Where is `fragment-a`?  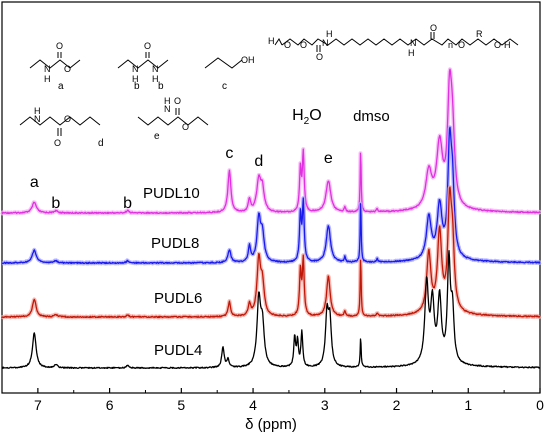 fragment-a is located at coordinates (55, 60).